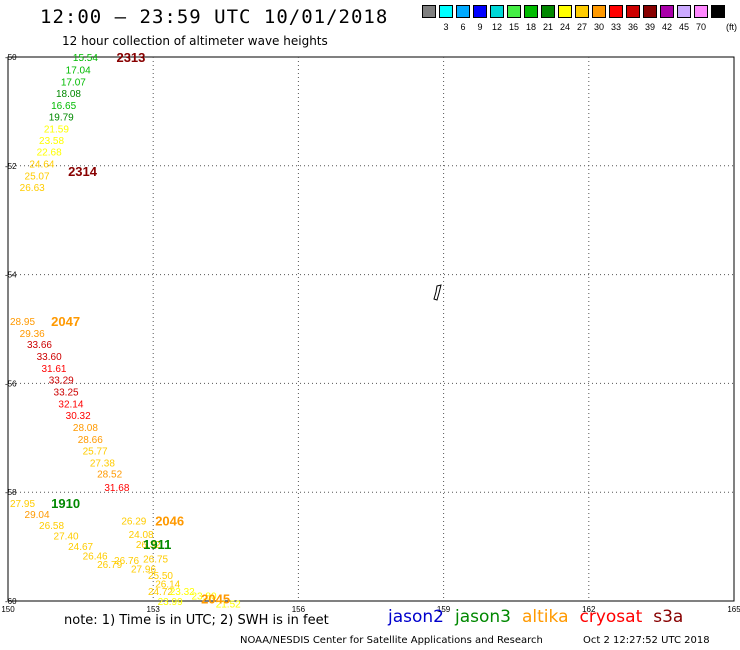 This screenshot has width=740, height=650. What do you see at coordinates (56, 129) in the screenshot?
I see `swh-observation: 21.59` at bounding box center [56, 129].